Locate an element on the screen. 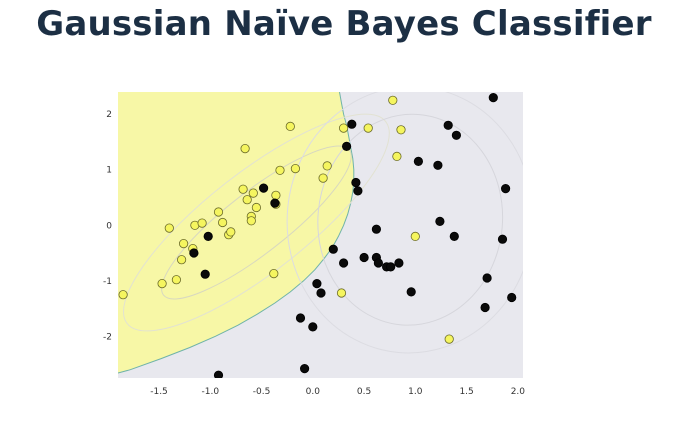 The width and height of the screenshot is (688, 430). x-tick-label: -0.5 is located at coordinates (262, 392).